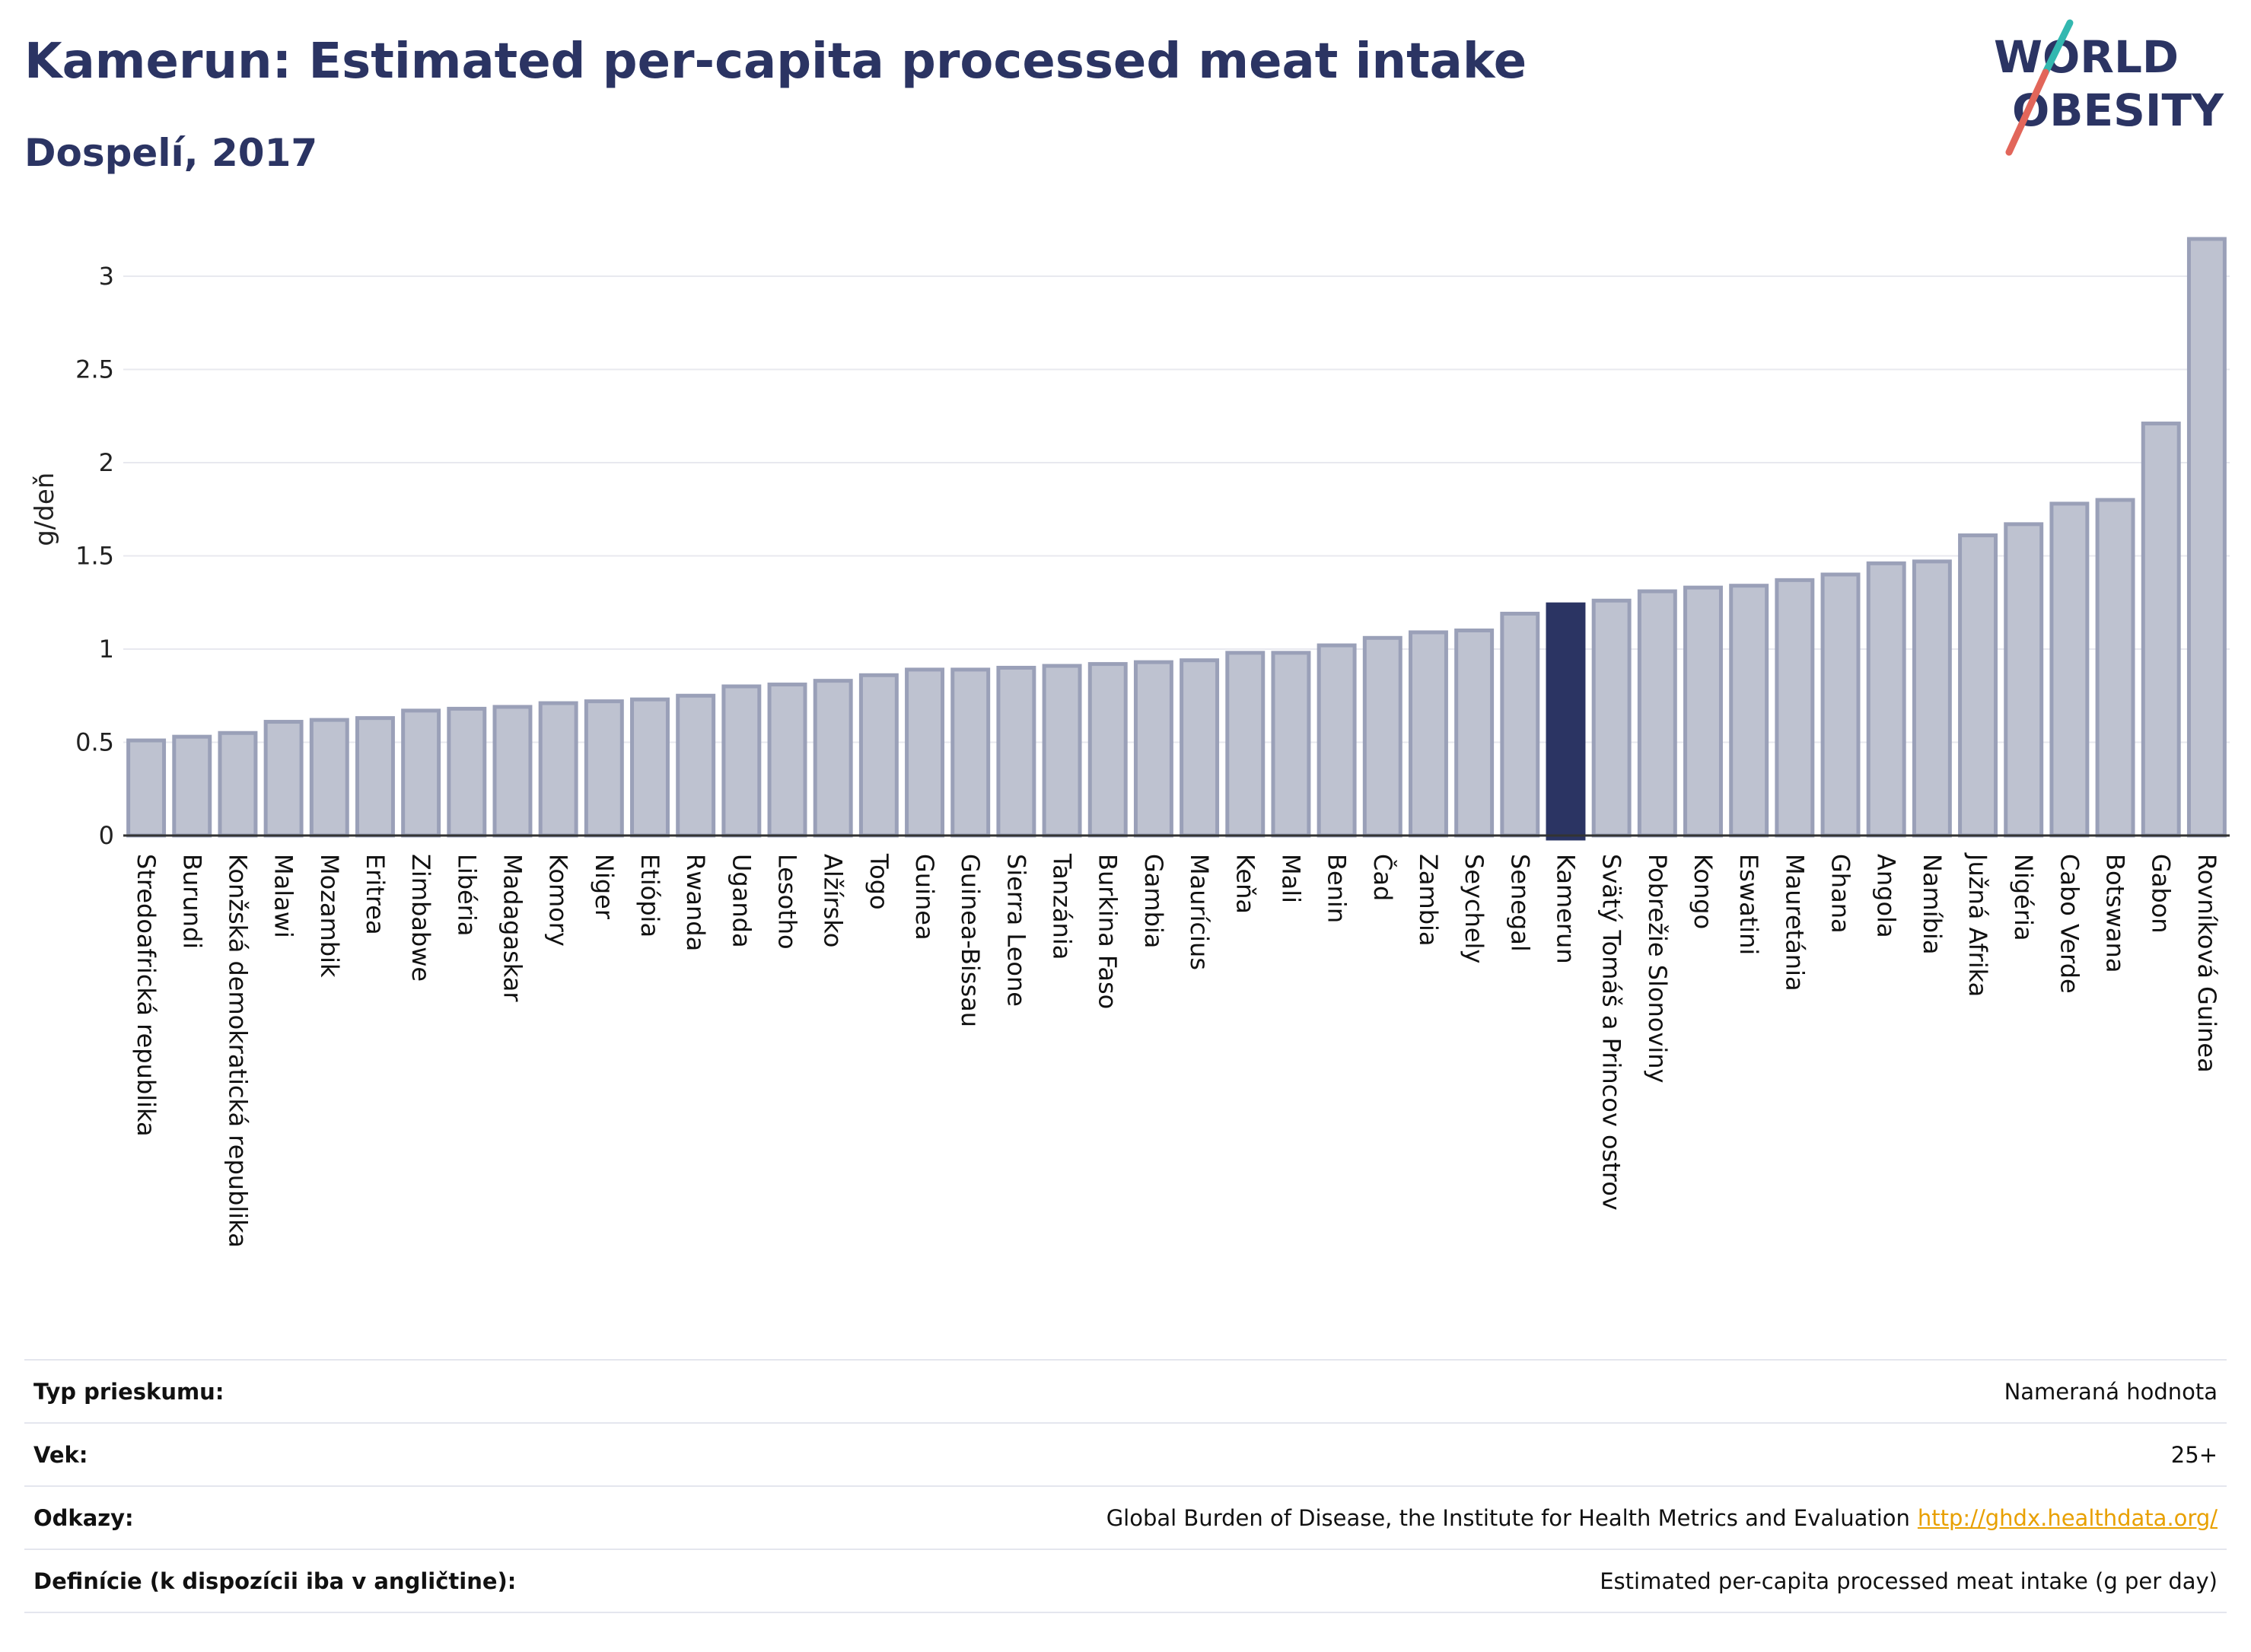  Describe the element at coordinates (128, 1391) in the screenshot. I see `info-label: Typ prieskumu:` at that location.